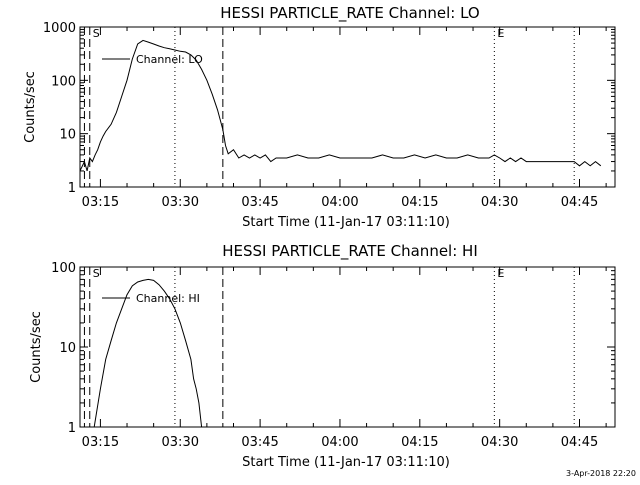 This screenshot has width=640, height=485. I want to click on chart-title: HESSI PARTICLE_RATE Channel: HI, so click(350, 251).